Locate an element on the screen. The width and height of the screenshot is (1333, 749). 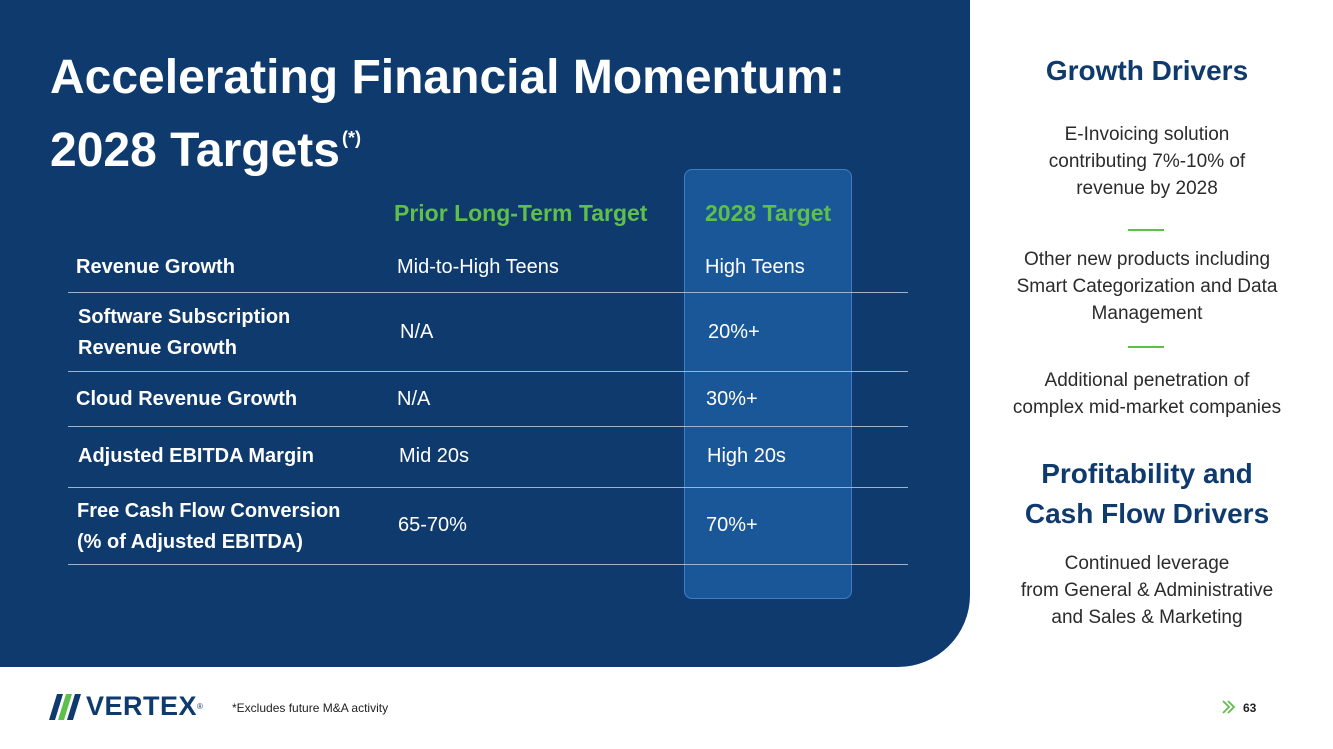
row-label-revenue-growth: Revenue Growth is located at coordinates (155, 267).